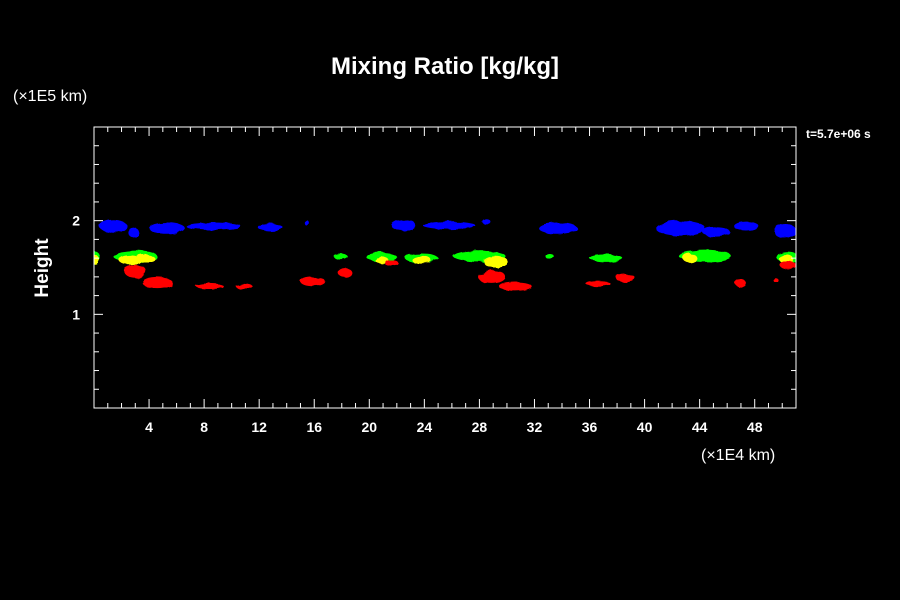 This screenshot has height=600, width=900. I want to click on x-tick-label: 36, so click(590, 427).